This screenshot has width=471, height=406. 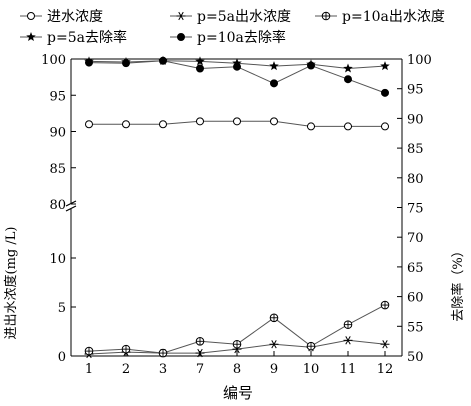 What do you see at coordinates (75, 17) in the screenshot?
I see `legend-label: 进水浓度` at bounding box center [75, 17].